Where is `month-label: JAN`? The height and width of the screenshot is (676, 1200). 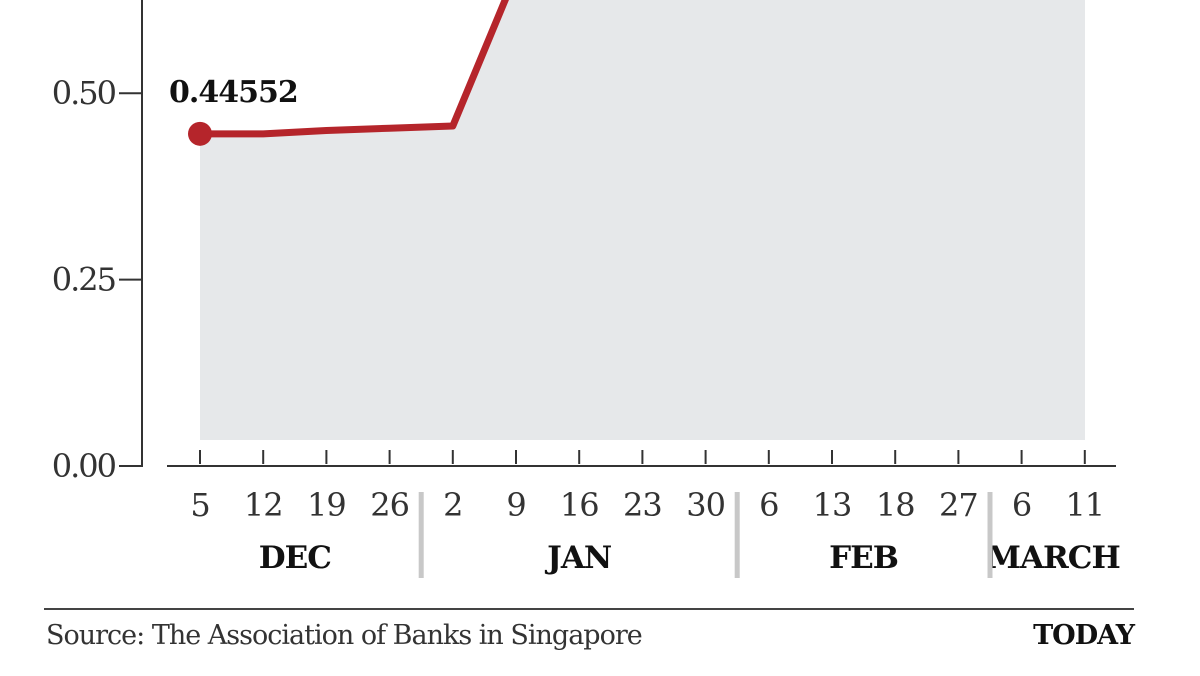 month-label: JAN is located at coordinates (578, 558).